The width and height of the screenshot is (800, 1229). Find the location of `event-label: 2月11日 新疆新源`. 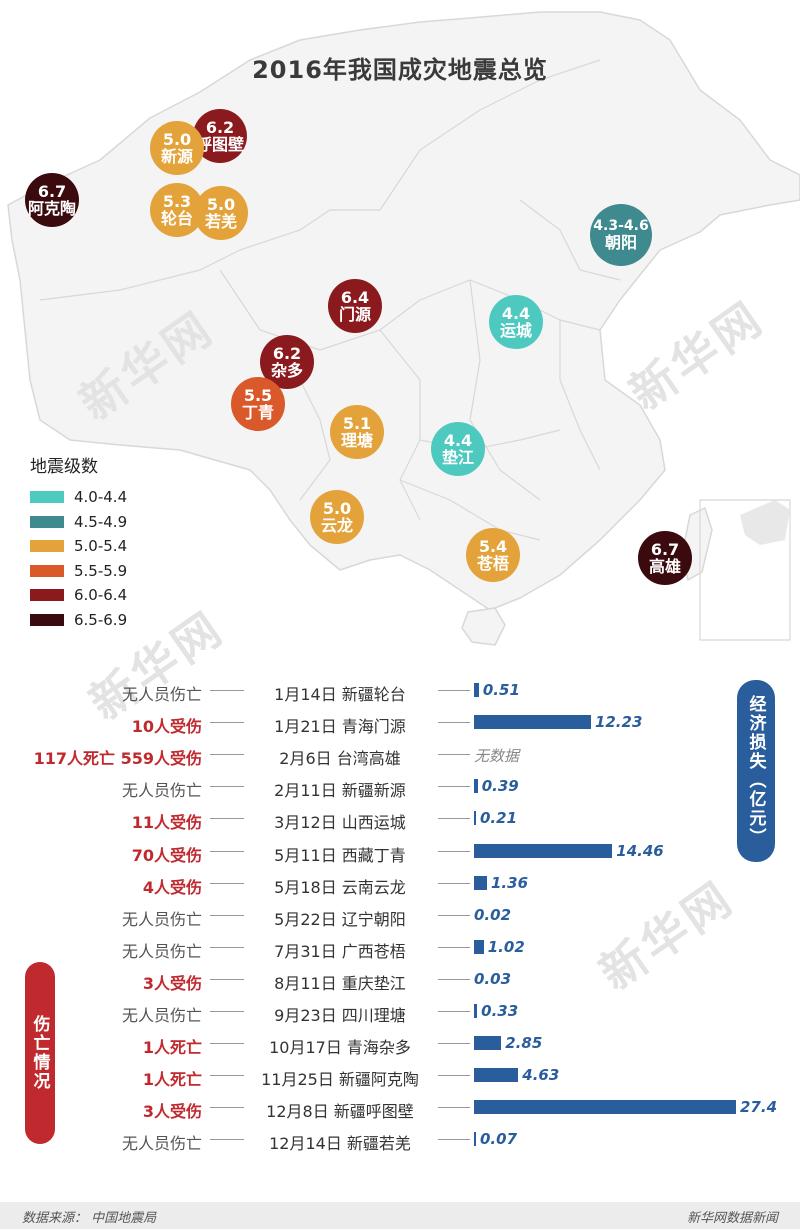

event-label: 2月11日 新疆新源 is located at coordinates (340, 791).